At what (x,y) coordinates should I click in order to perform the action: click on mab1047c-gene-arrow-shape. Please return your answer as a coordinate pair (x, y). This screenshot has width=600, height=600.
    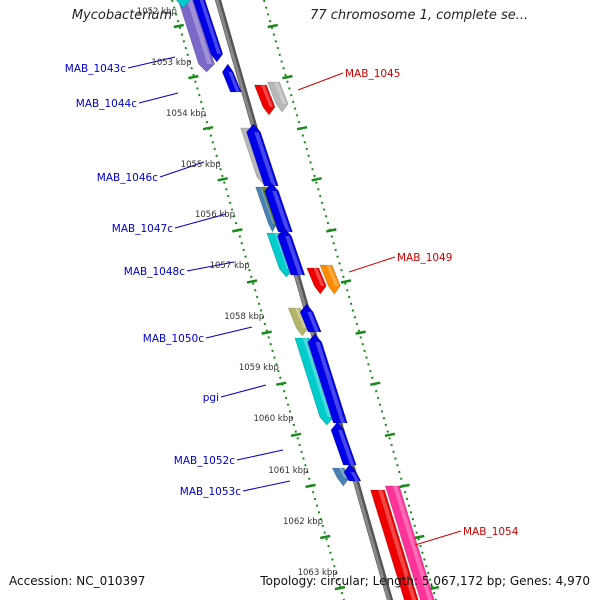
    Looking at the image, I should click on (278, 207).